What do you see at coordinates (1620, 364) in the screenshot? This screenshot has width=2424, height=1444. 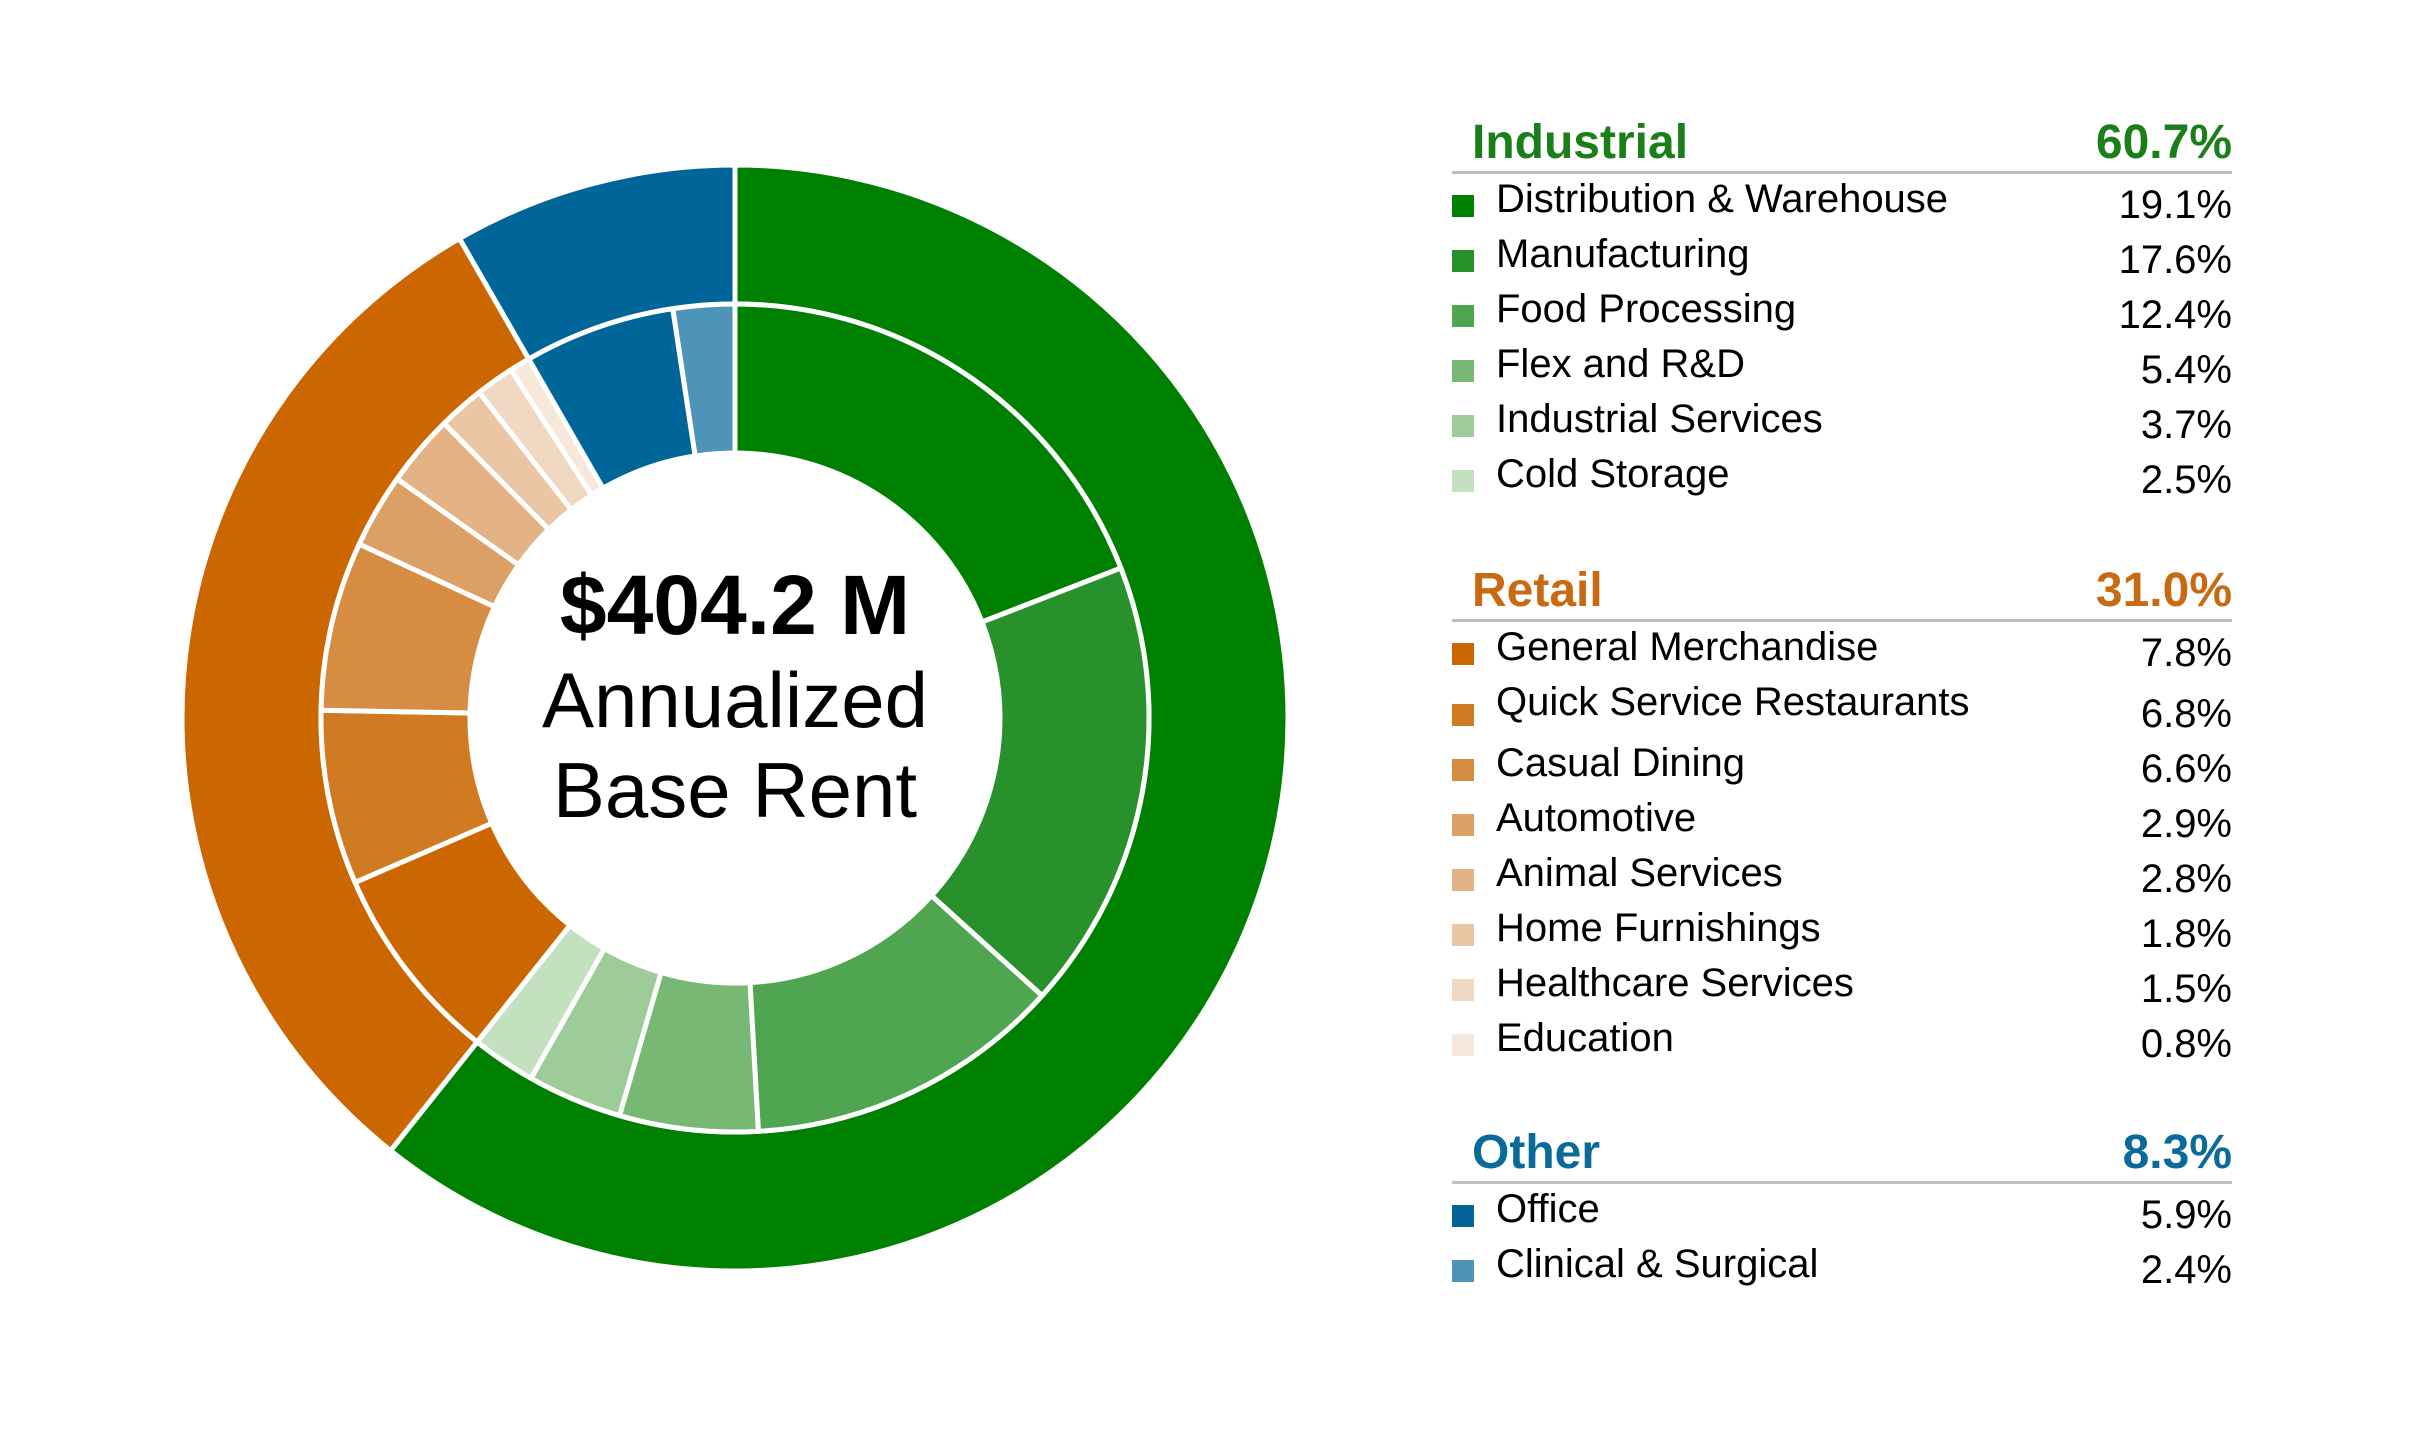 I see `legend-label: Flex and R&D` at bounding box center [1620, 364].